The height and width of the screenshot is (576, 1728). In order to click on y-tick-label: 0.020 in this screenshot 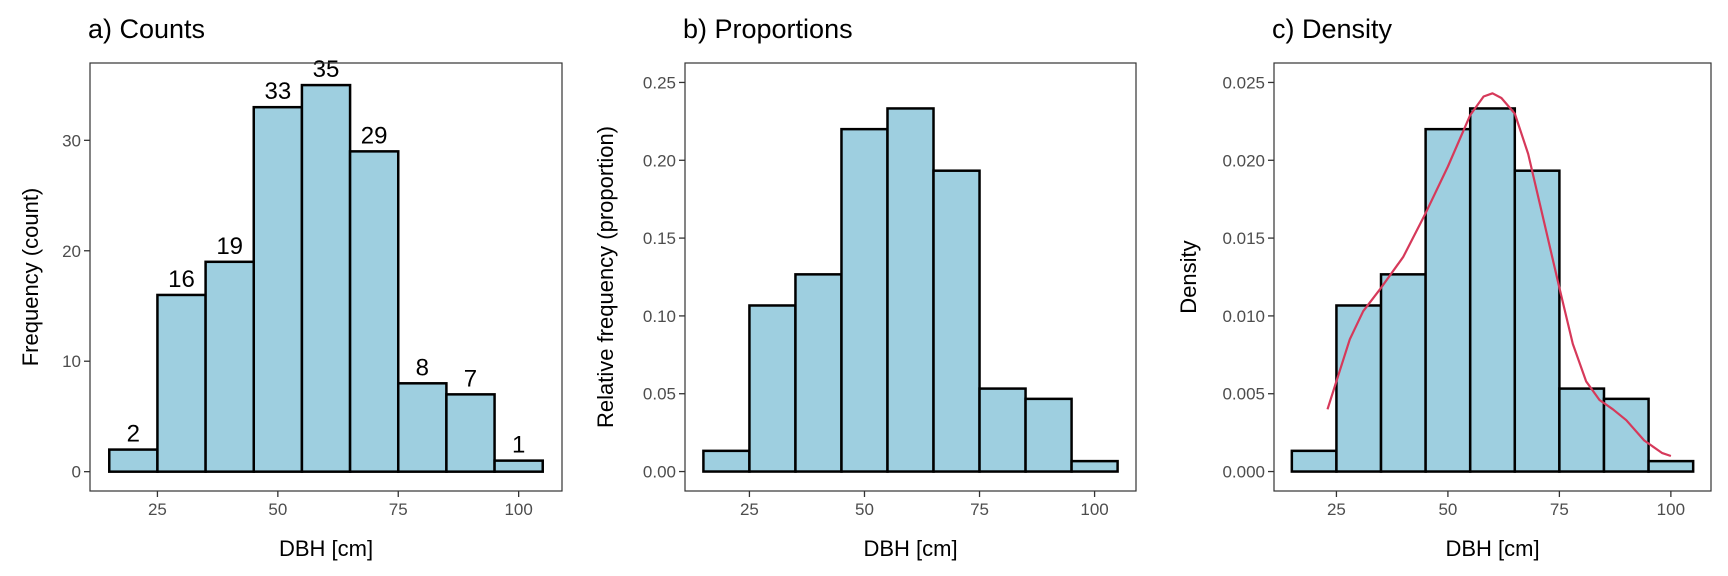, I will do `click(1243, 160)`.